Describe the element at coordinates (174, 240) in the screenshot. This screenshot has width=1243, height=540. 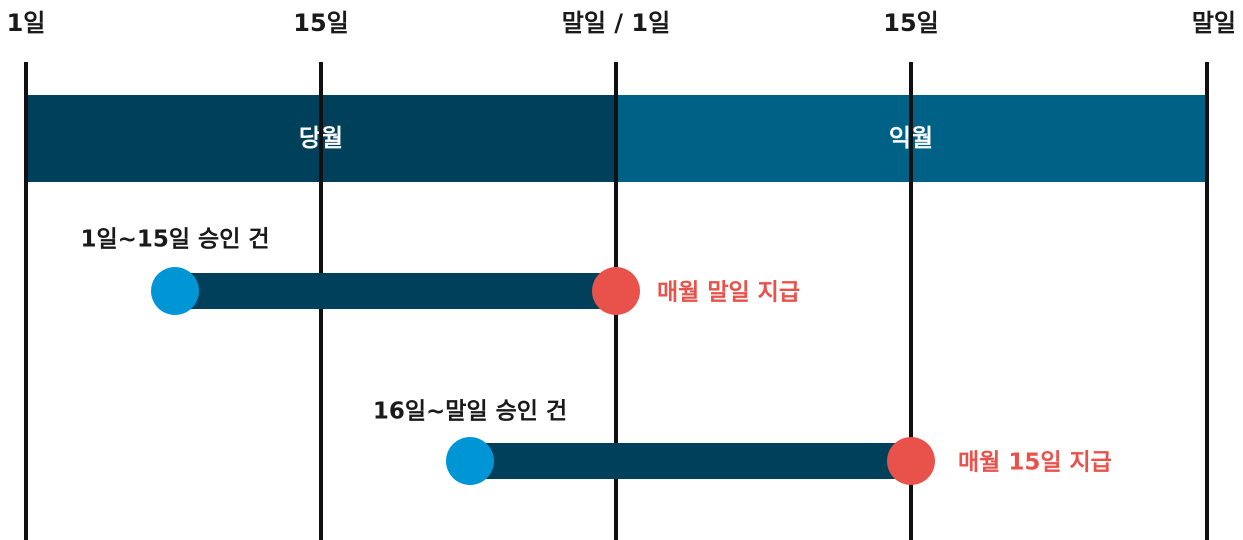
I see `schedule-label: 1일~15일 승인 건` at that location.